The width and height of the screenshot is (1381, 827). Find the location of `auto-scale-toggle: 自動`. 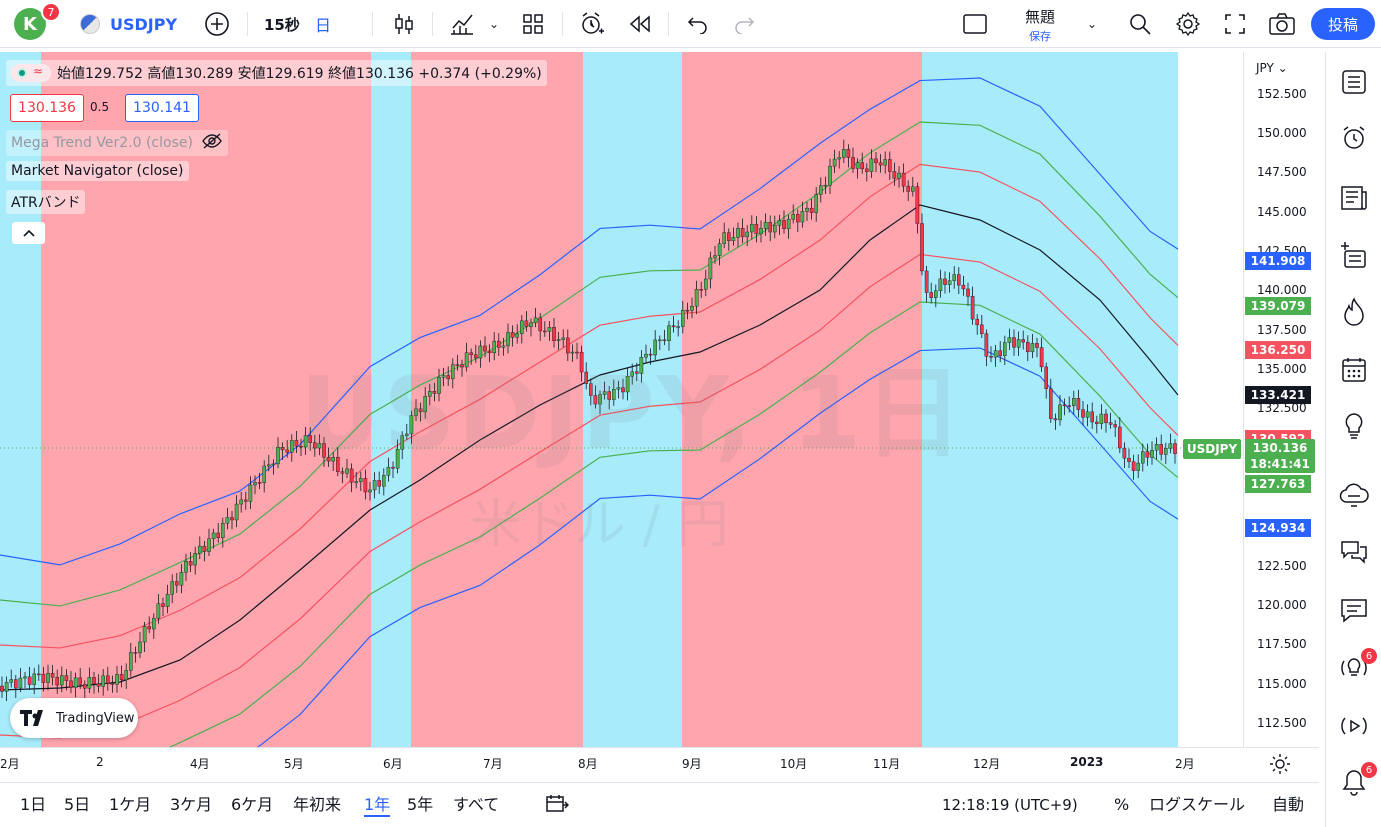

auto-scale-toggle: 自動 is located at coordinates (1288, 804).